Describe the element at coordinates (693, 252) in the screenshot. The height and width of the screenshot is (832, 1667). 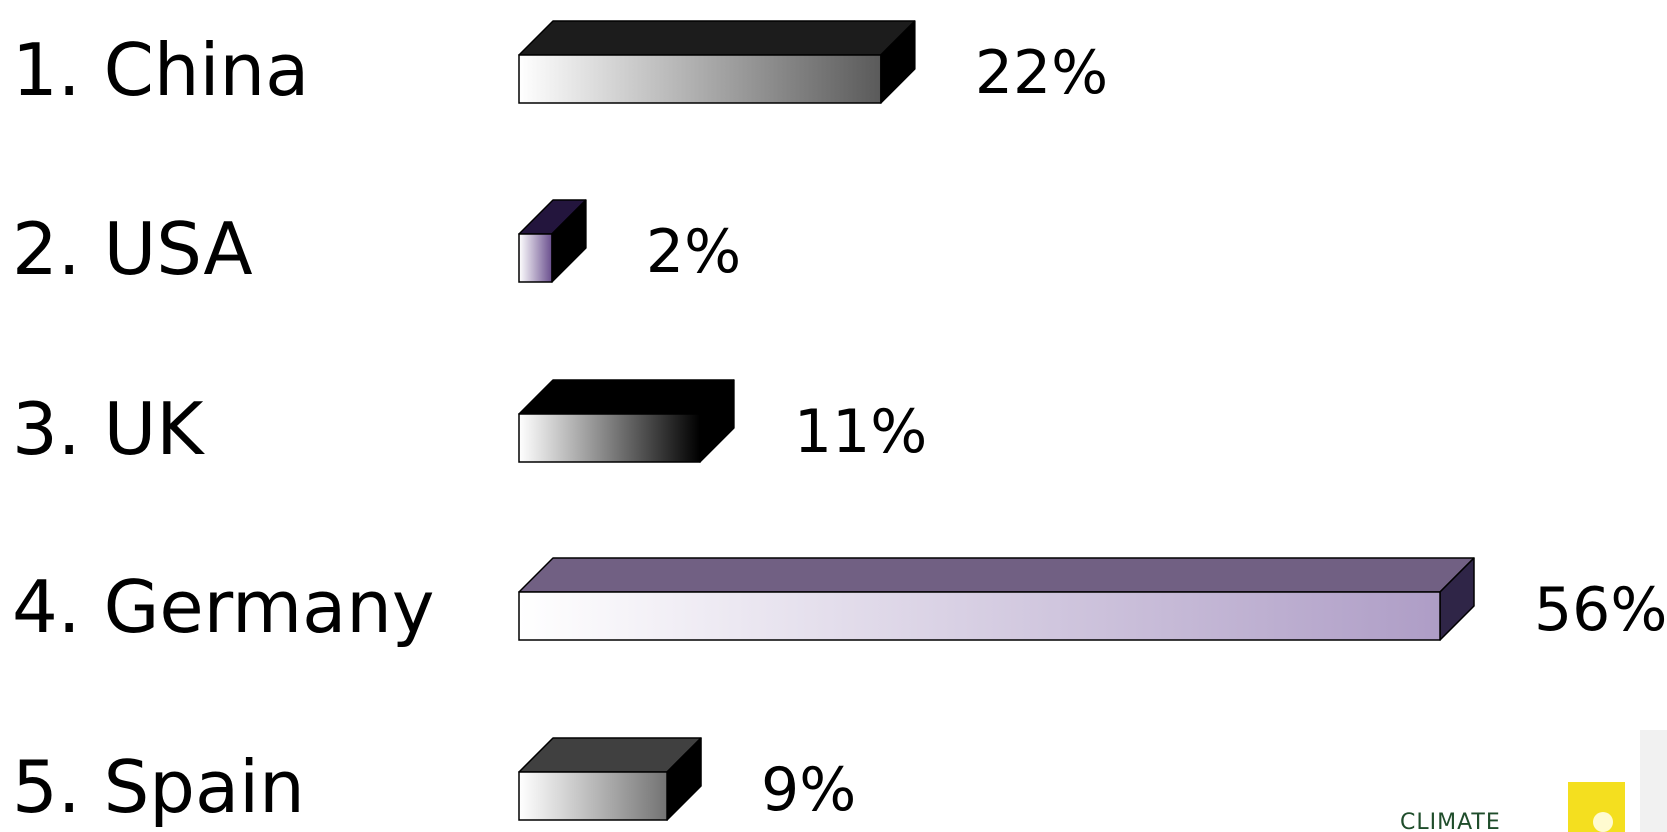
I see `value-label: 2%` at that location.